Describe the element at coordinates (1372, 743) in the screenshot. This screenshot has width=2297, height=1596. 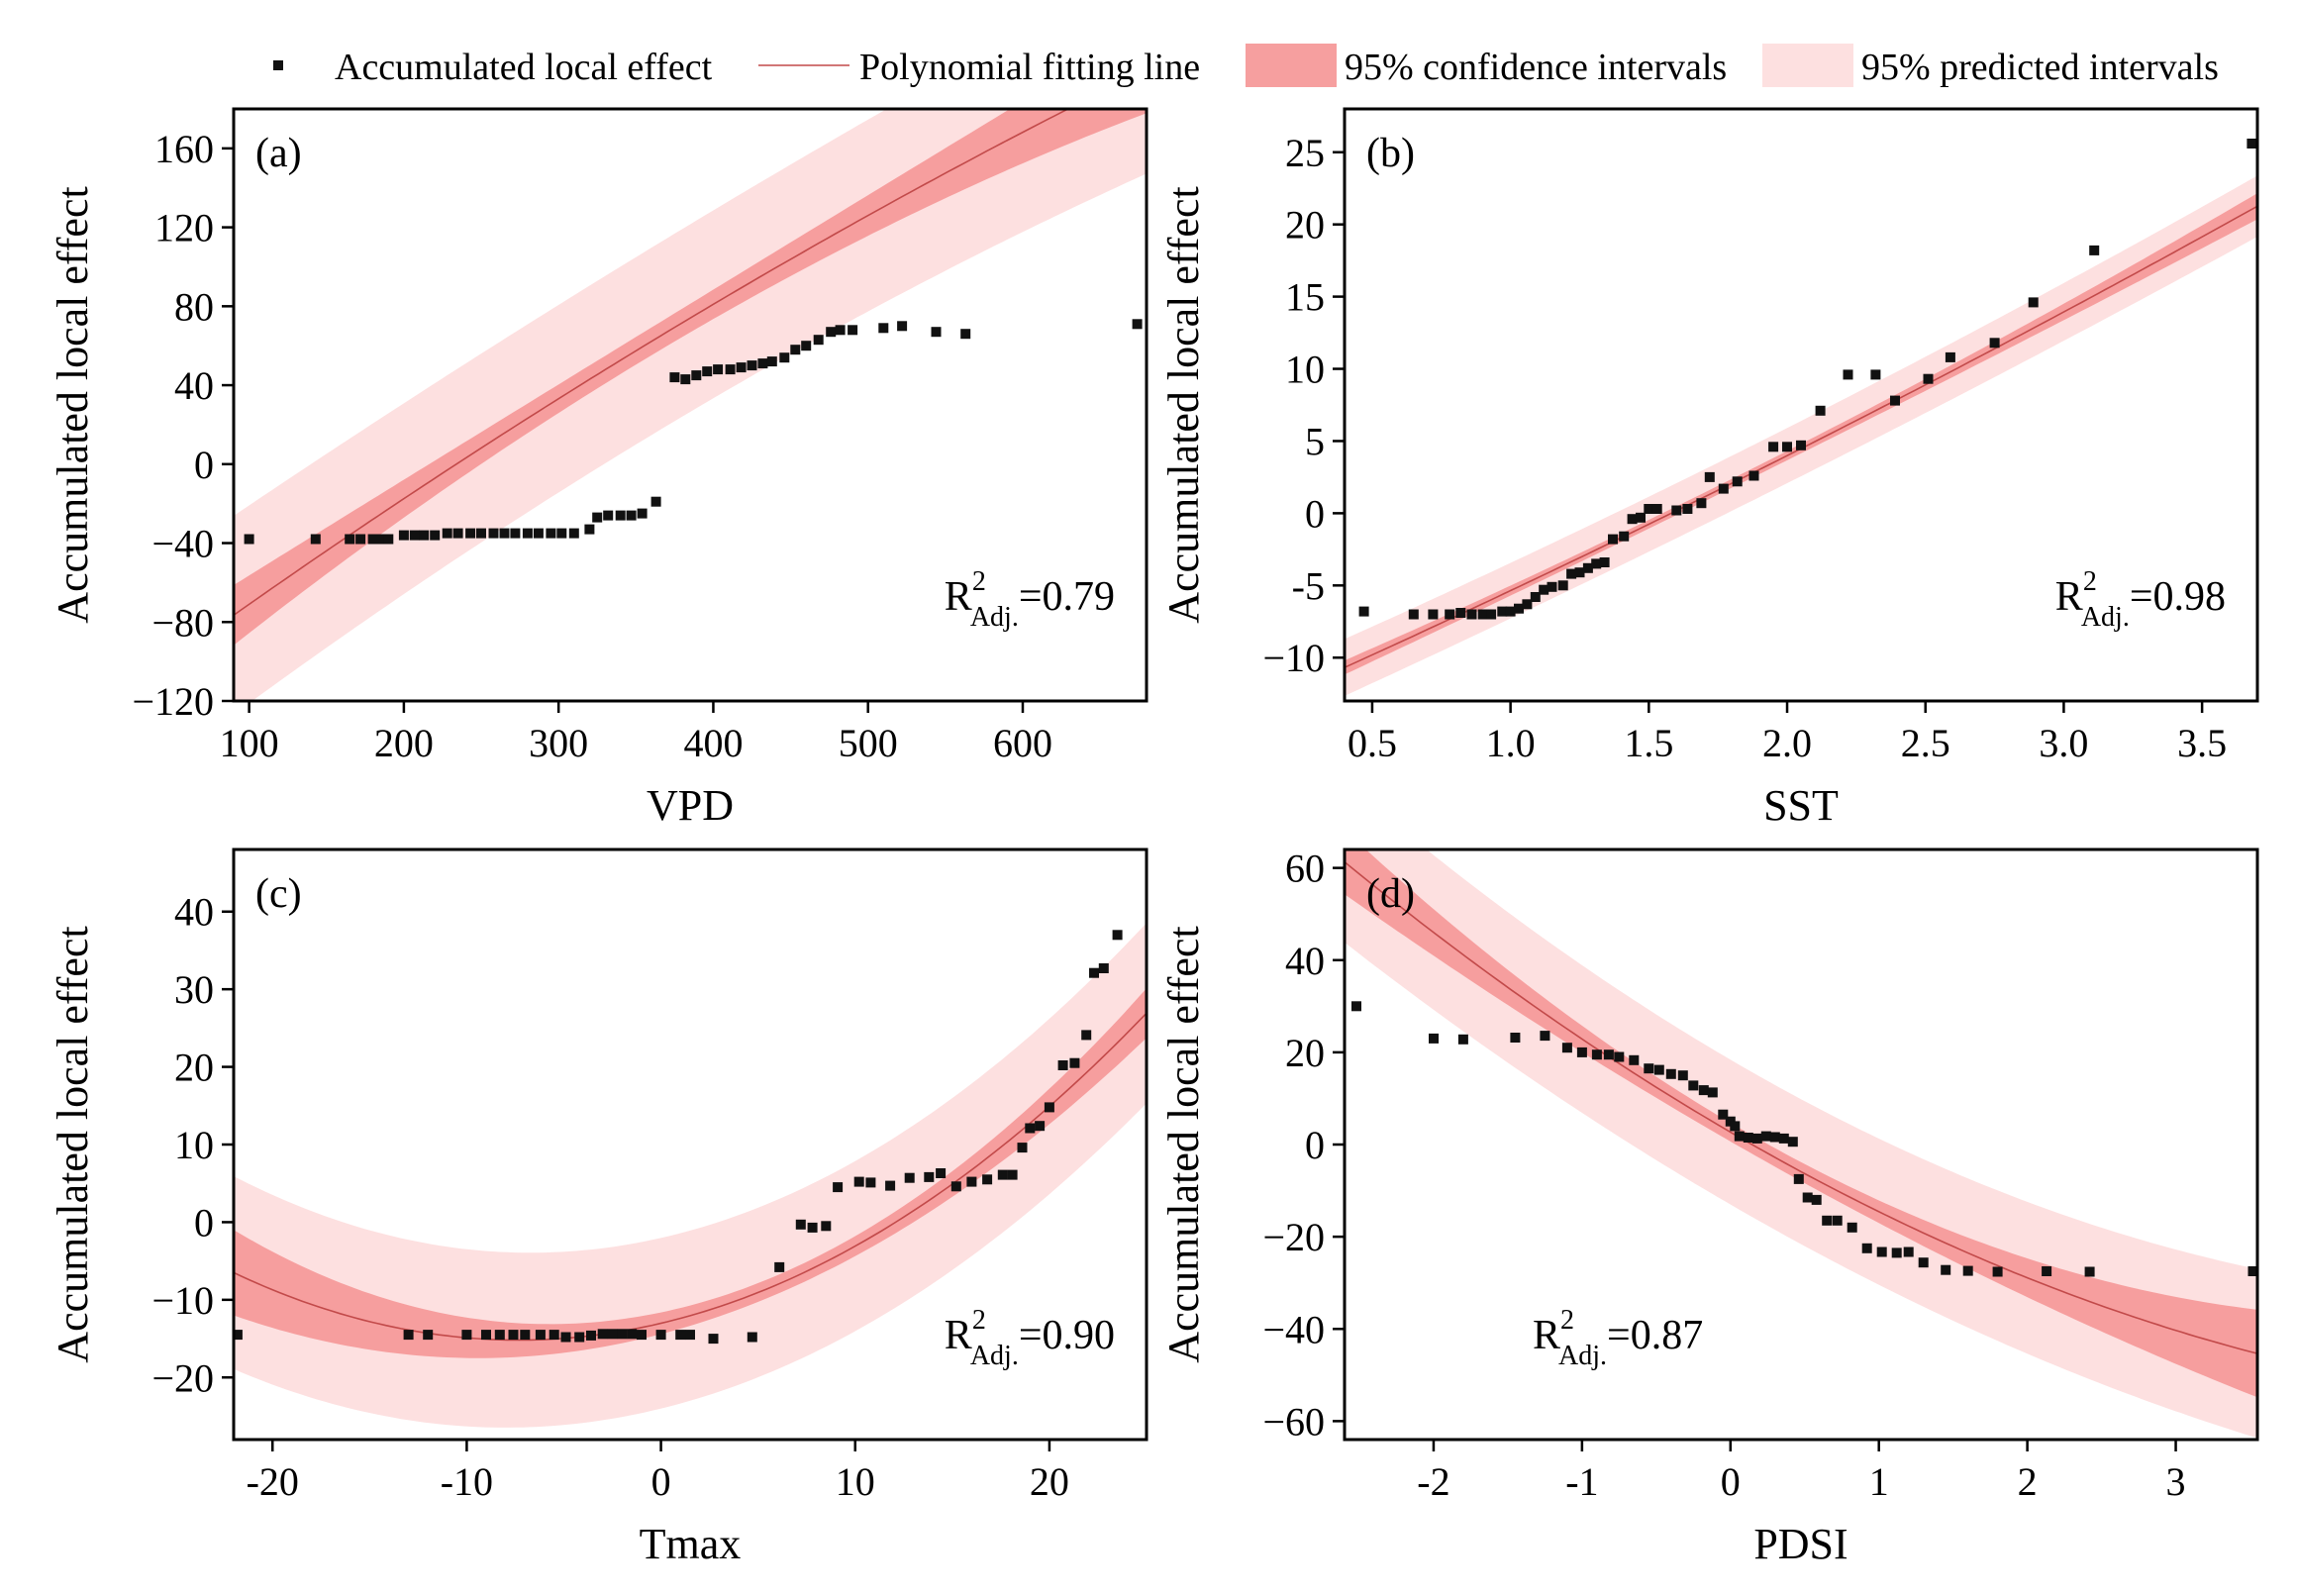
I see `x-tick-label: 0.5` at that location.